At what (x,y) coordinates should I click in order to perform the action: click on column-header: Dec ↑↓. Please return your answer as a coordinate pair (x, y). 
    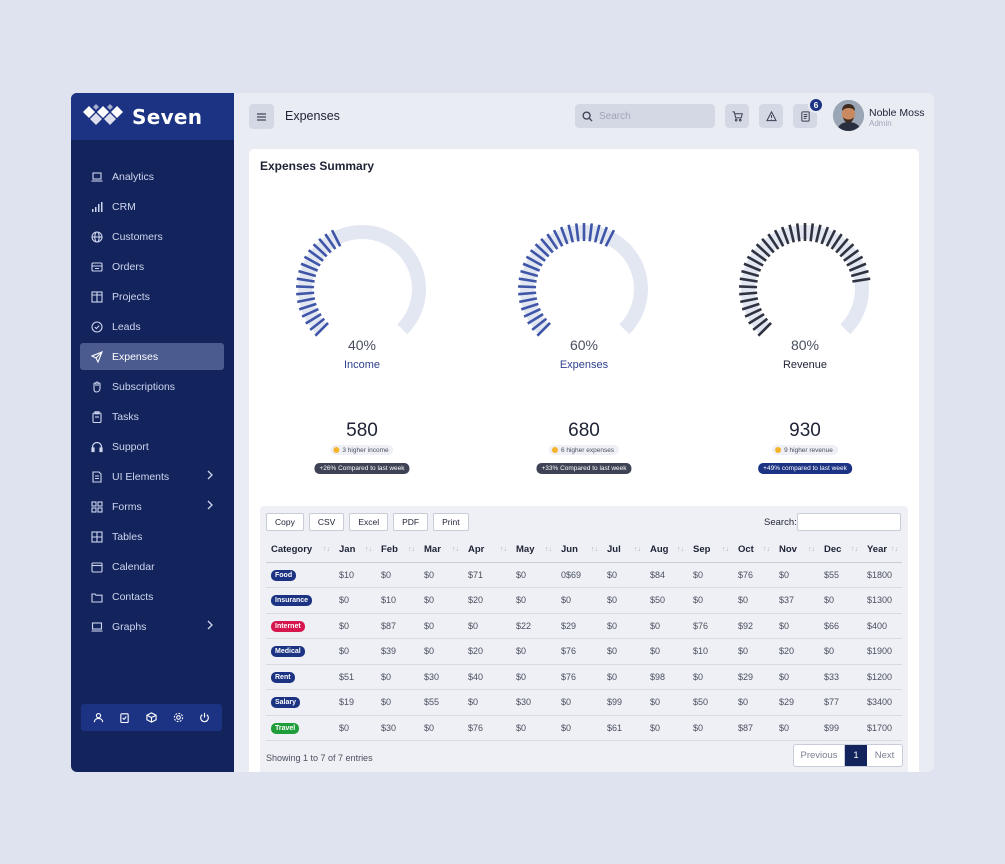
    Looking at the image, I should click on (840, 550).